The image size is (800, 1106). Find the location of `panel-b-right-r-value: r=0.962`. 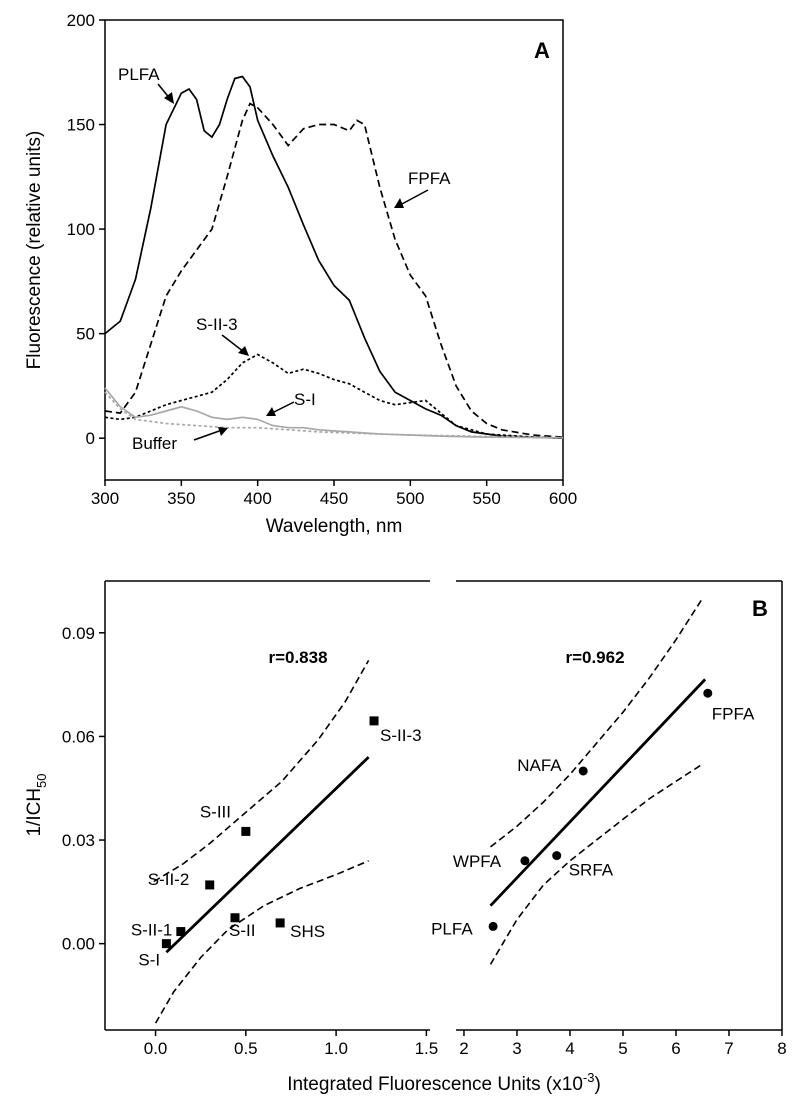

panel-b-right-r-value: r=0.962 is located at coordinates (594, 657).